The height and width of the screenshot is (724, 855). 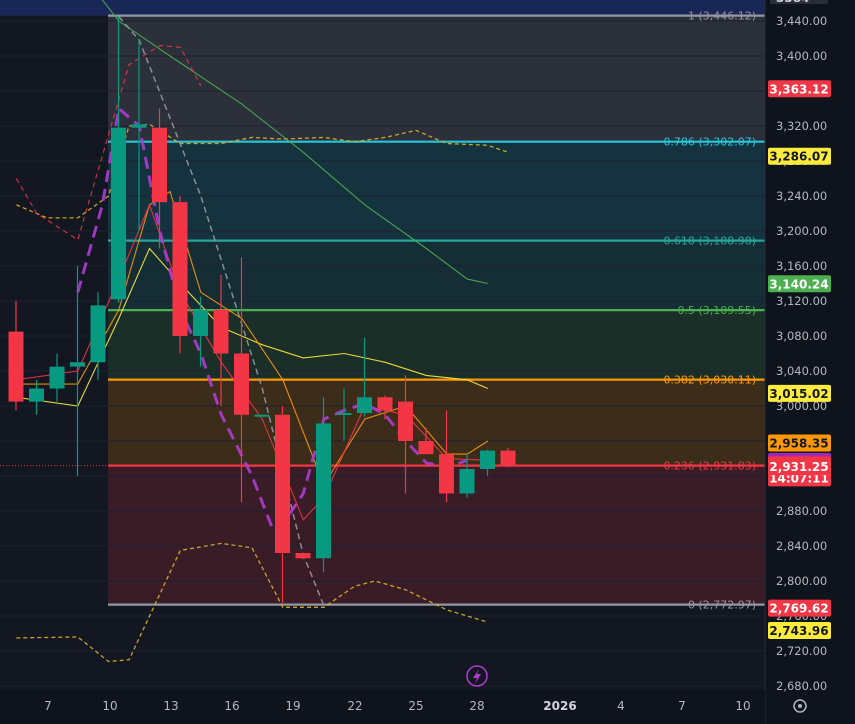 What do you see at coordinates (799, 2) in the screenshot?
I see `top-partial-tag` at bounding box center [799, 2].